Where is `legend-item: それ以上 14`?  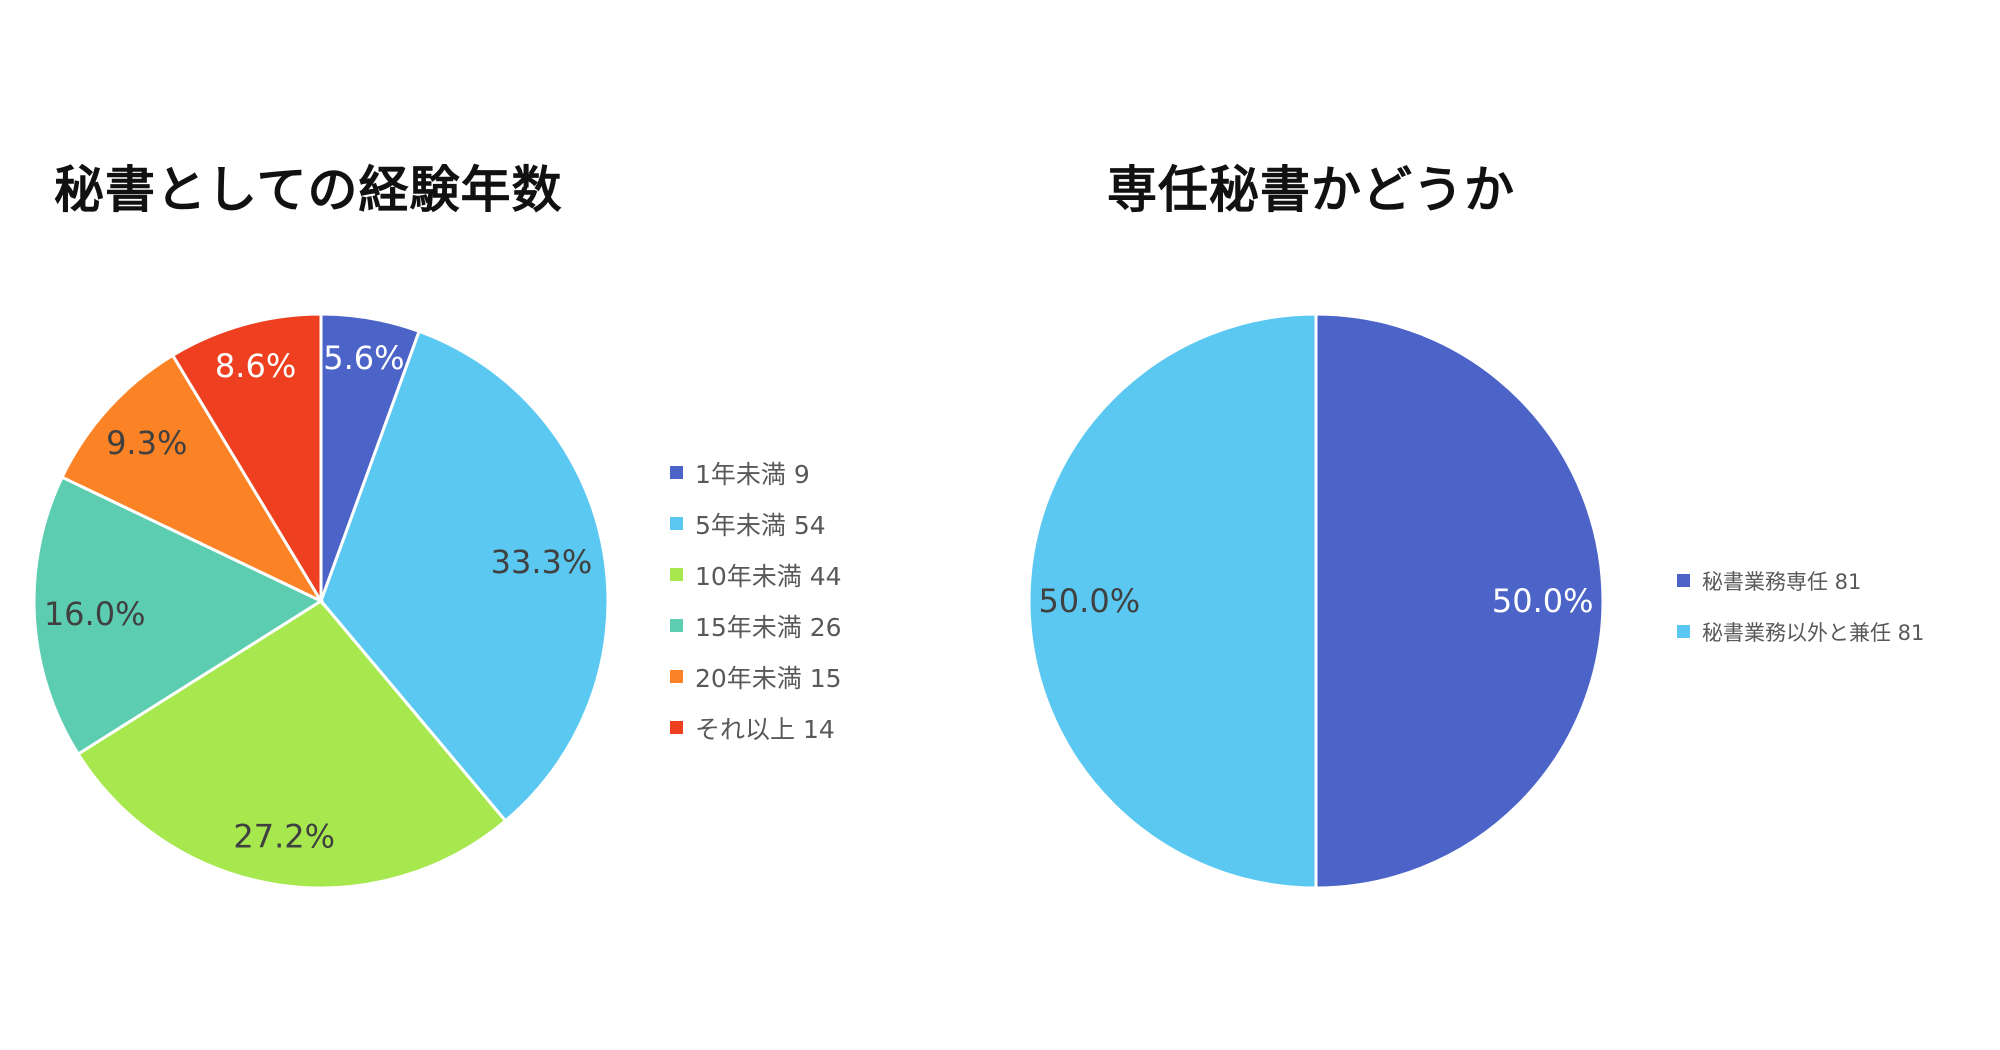 legend-item: それ以上 14 is located at coordinates (756, 727).